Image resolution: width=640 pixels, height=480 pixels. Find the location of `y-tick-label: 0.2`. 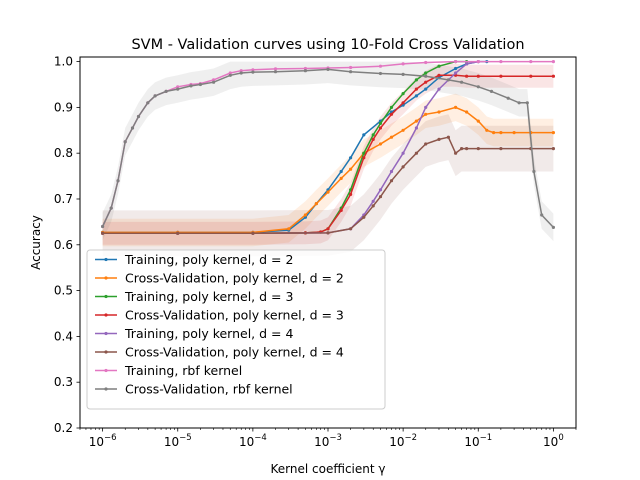

y-tick-label: 0.2 is located at coordinates (63, 428).